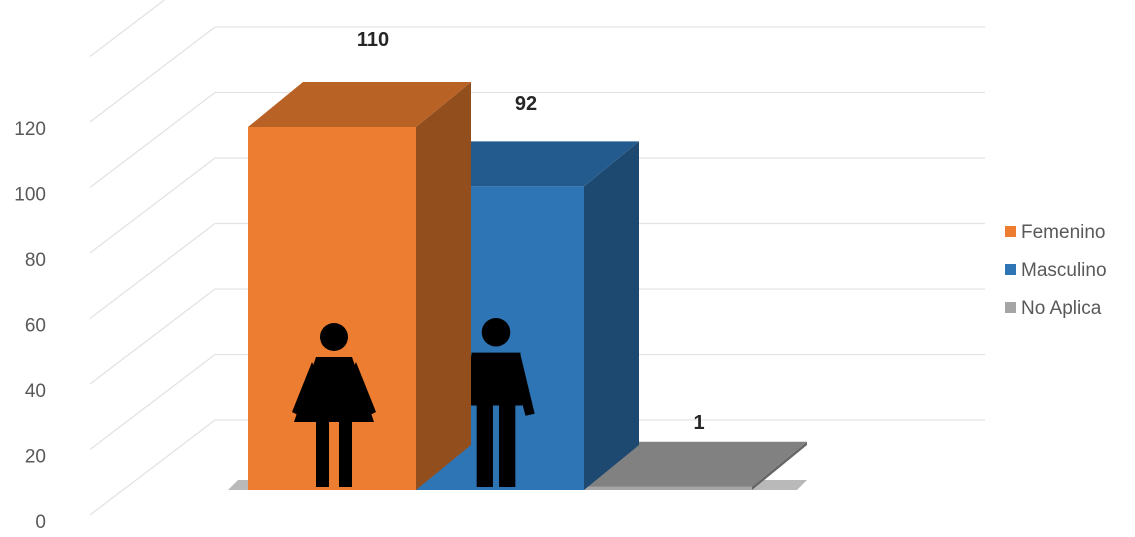 The height and width of the screenshot is (537, 1135). What do you see at coordinates (35, 457) in the screenshot?
I see `y-tick-label: 20` at bounding box center [35, 457].